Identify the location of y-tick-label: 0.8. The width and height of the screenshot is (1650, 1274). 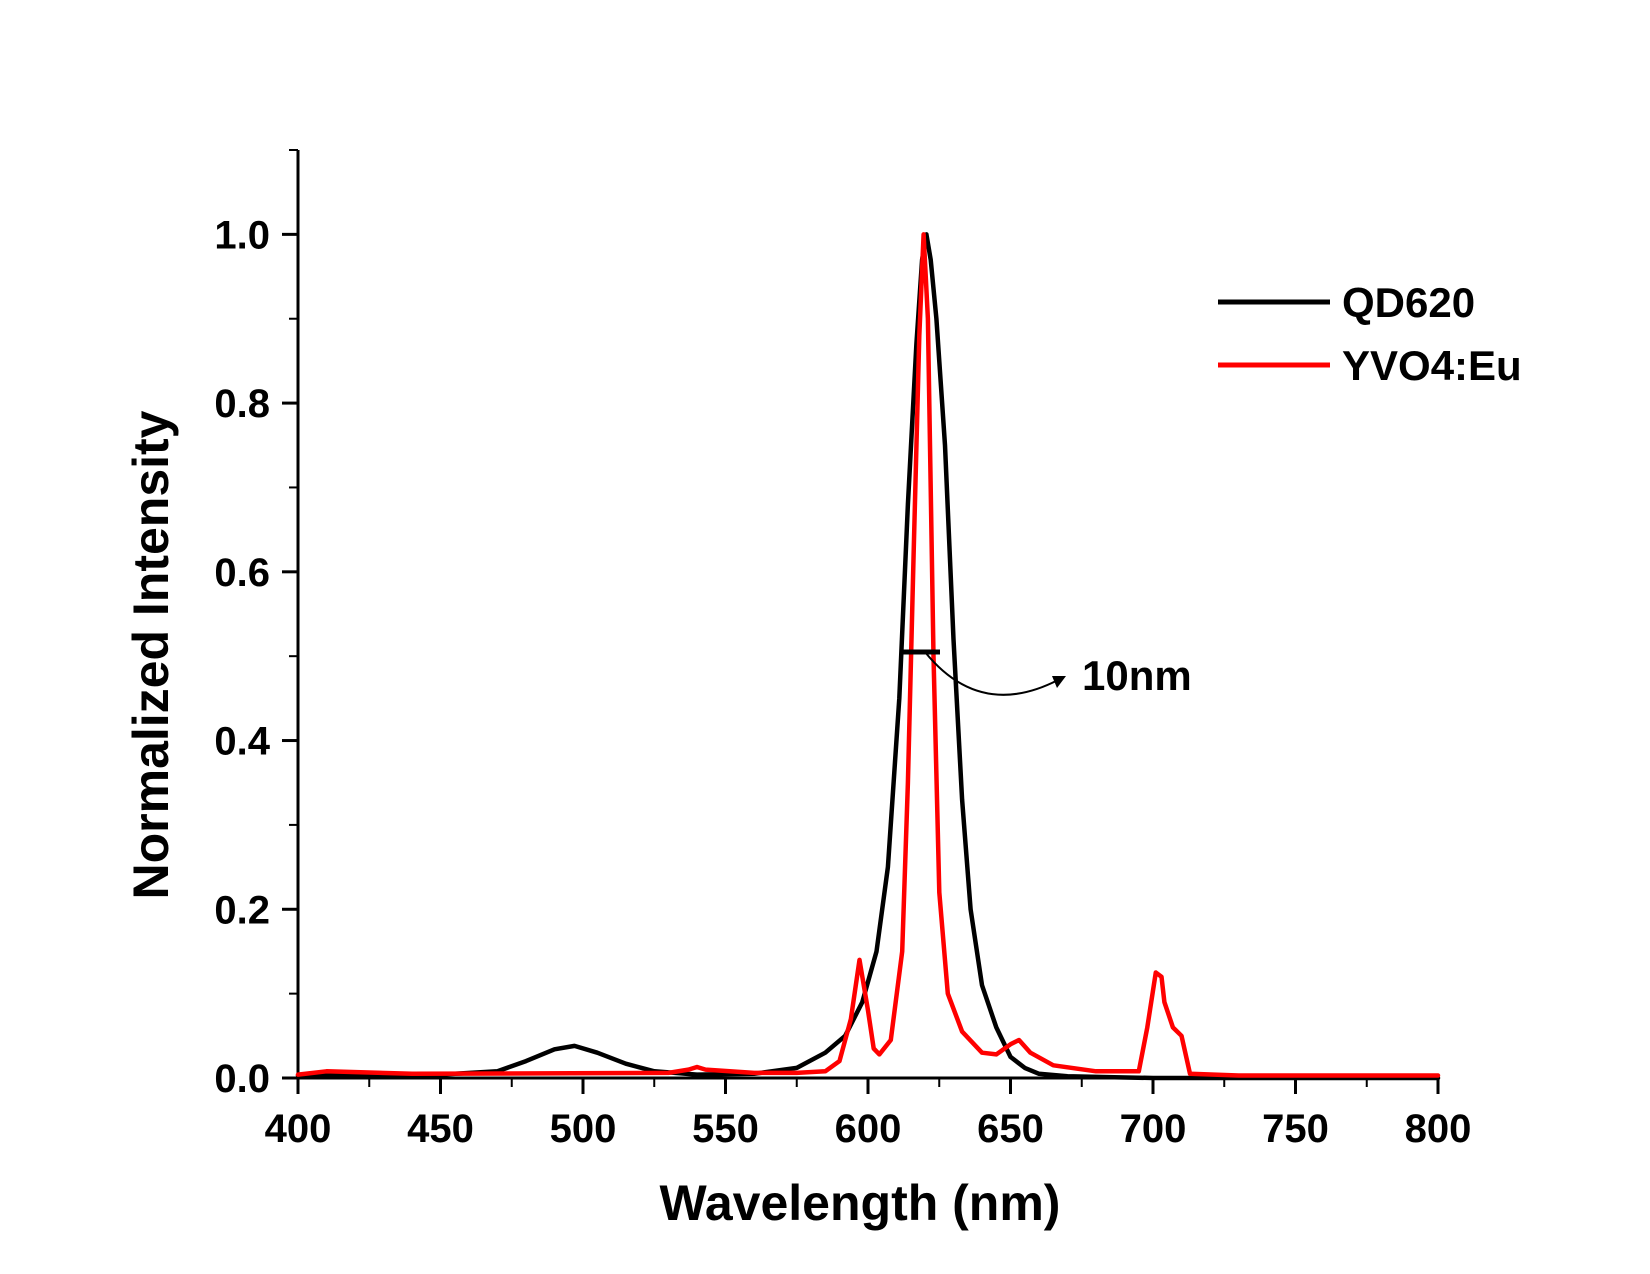
(242, 404).